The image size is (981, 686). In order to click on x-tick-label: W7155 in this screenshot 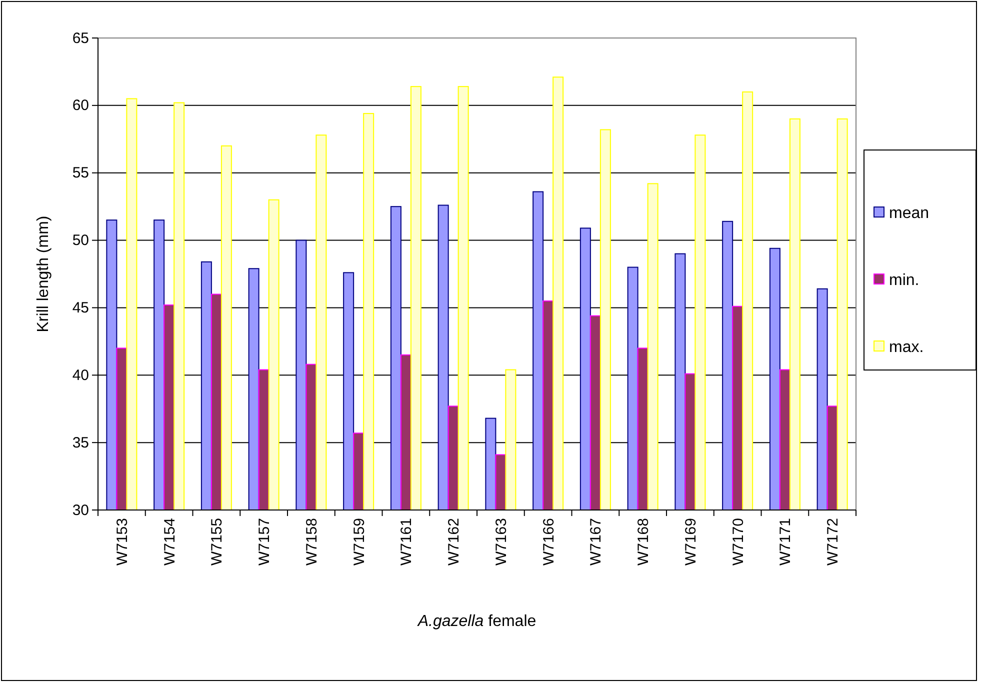, I will do `click(217, 542)`.